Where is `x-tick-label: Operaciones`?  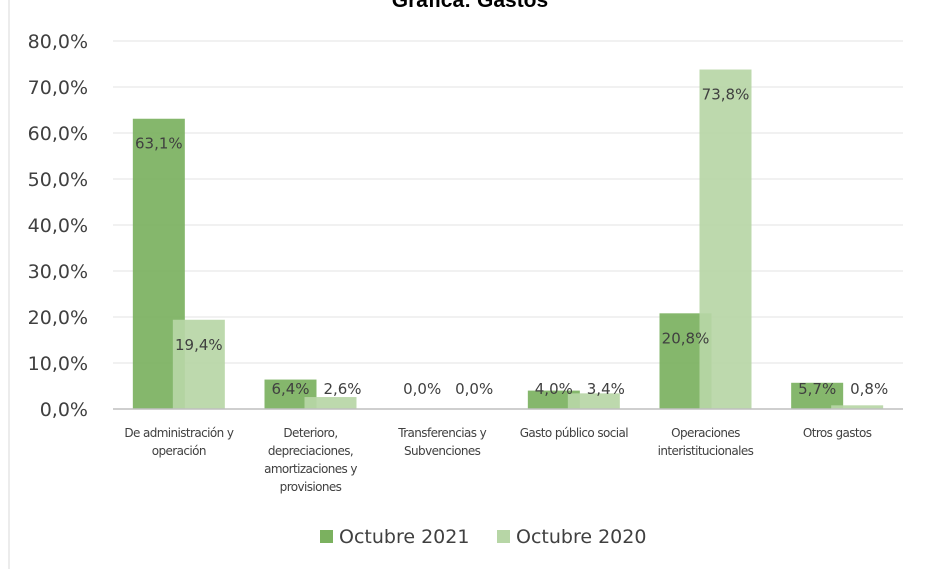 x-tick-label: Operaciones is located at coordinates (705, 433).